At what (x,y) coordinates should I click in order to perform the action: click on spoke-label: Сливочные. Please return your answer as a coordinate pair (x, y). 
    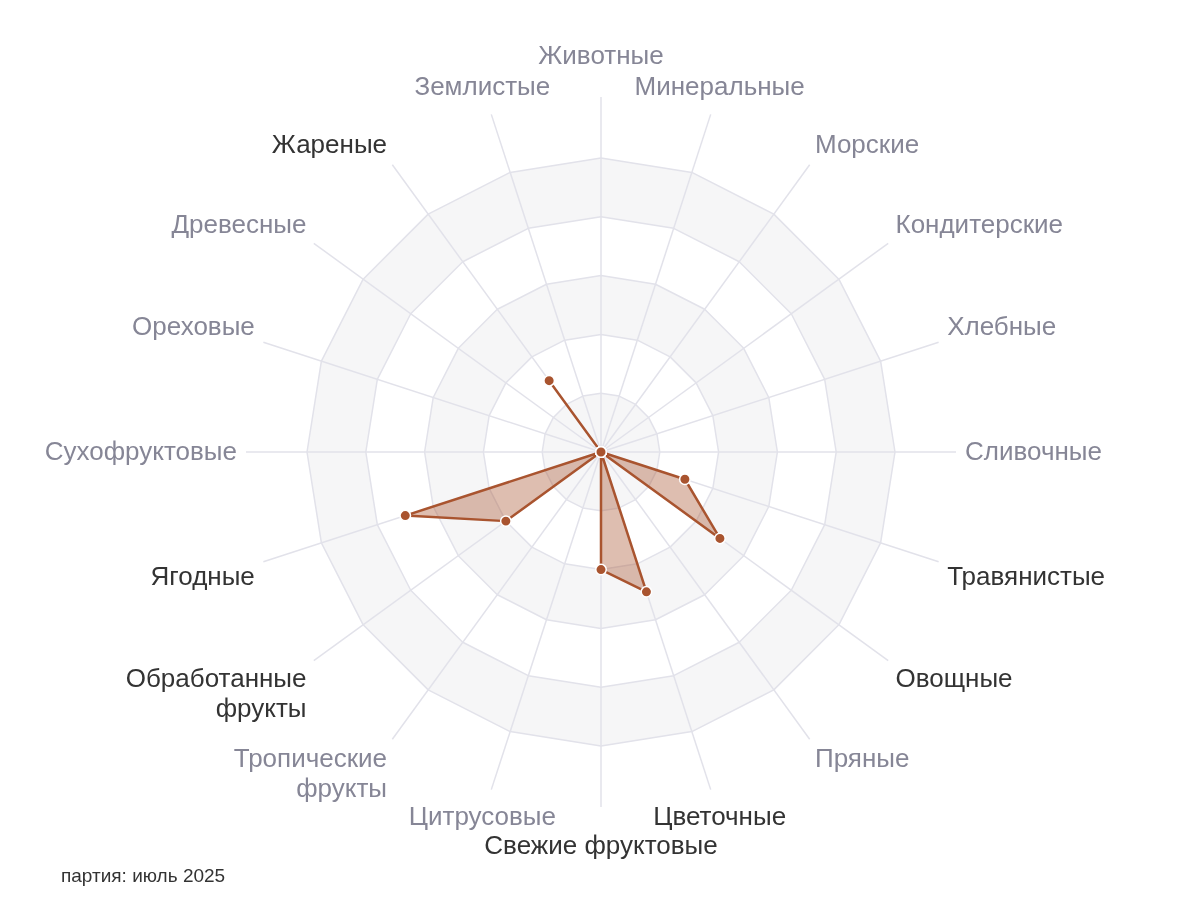
    Looking at the image, I should click on (1033, 451).